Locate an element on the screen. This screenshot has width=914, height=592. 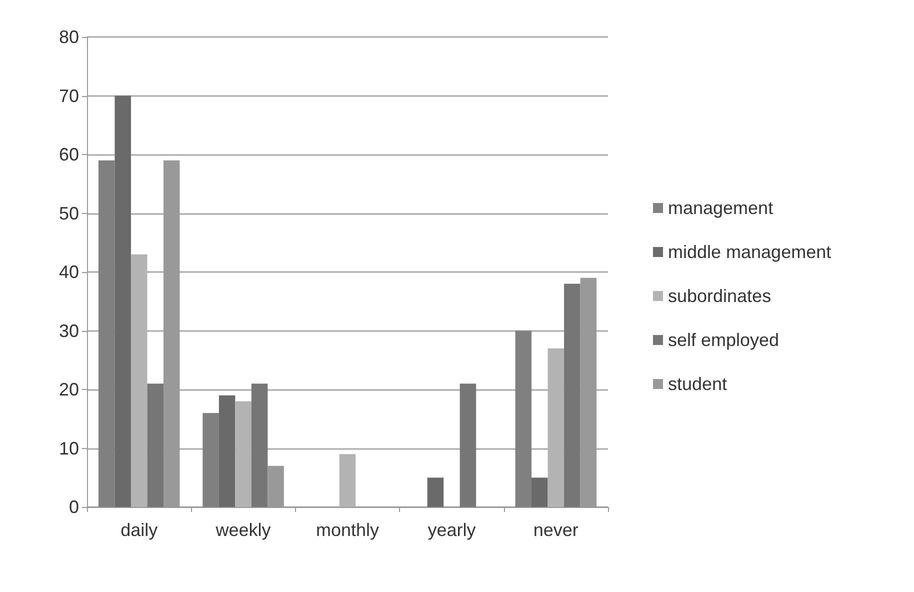
legend-label: management is located at coordinates (721, 208).